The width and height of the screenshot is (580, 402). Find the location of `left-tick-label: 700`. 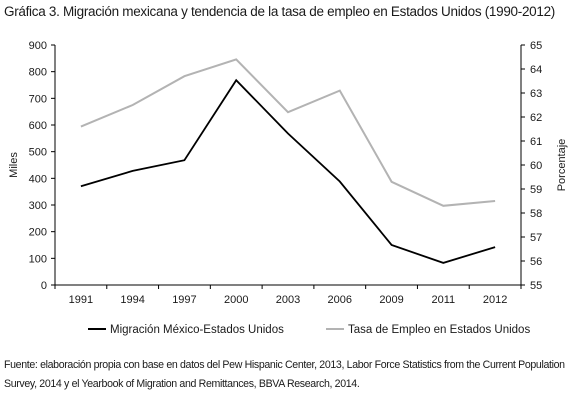

left-tick-label: 700 is located at coordinates (38, 99).